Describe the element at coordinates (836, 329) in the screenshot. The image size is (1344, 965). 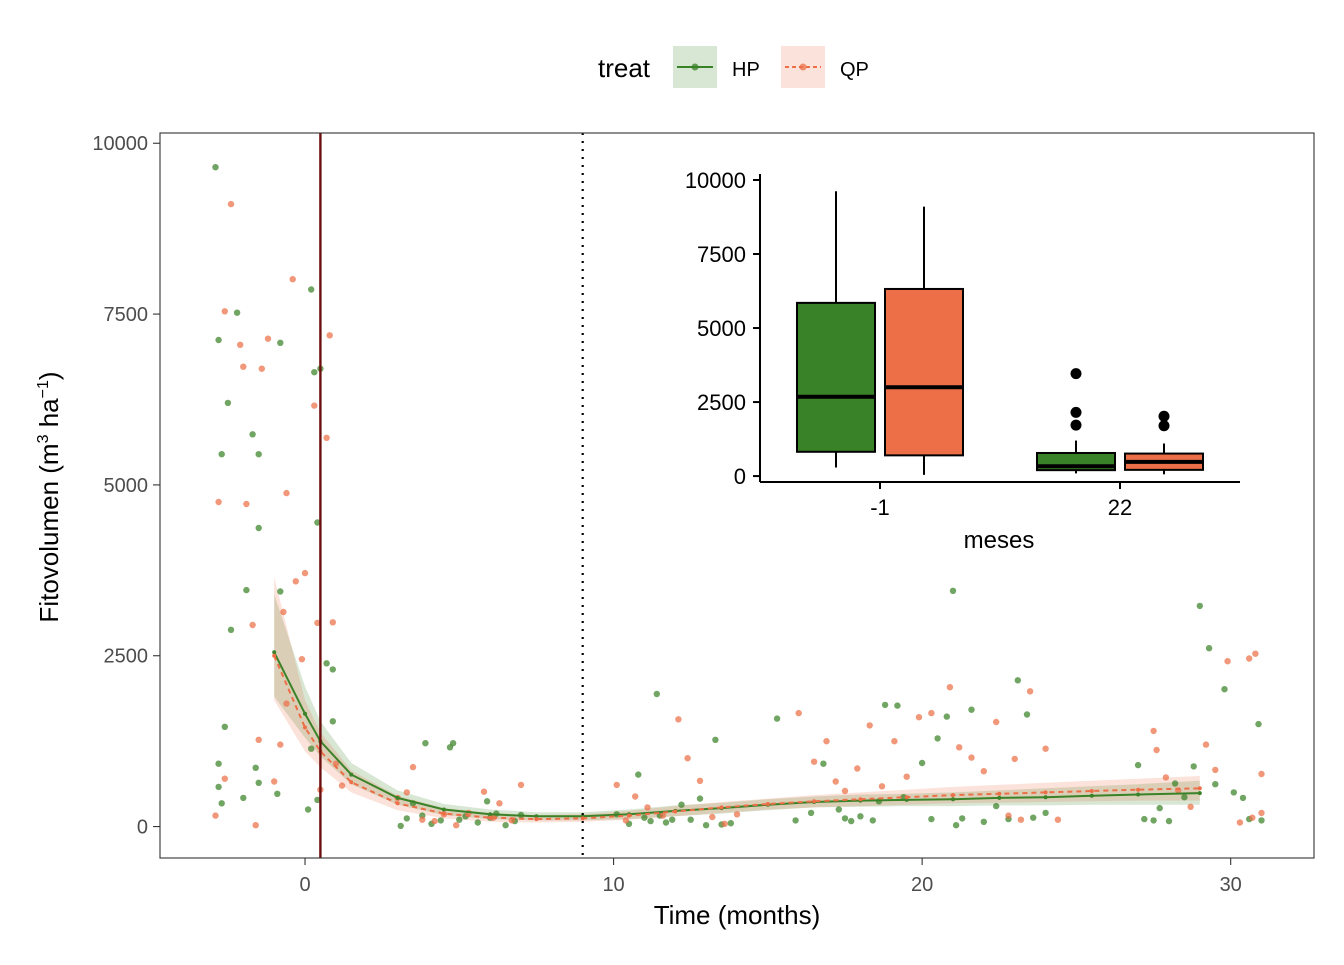
I see `box-hp--1` at that location.